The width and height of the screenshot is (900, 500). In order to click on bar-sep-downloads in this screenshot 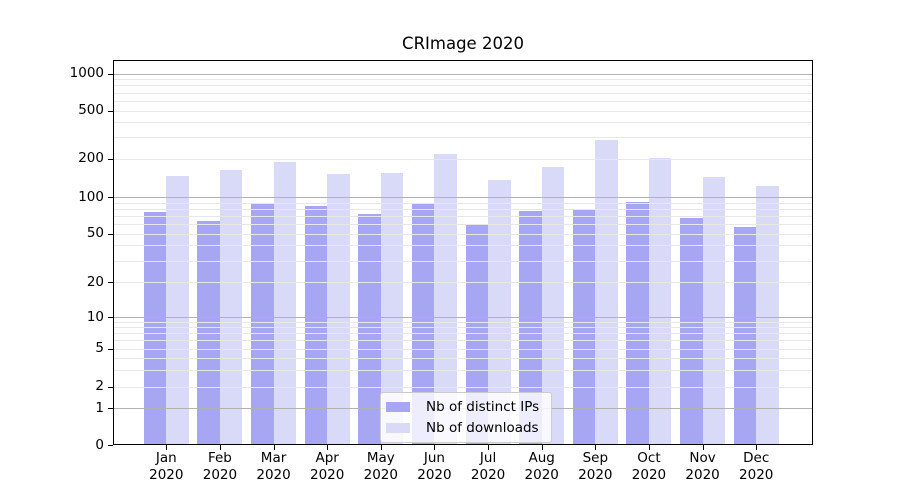, I will do `click(606, 292)`.